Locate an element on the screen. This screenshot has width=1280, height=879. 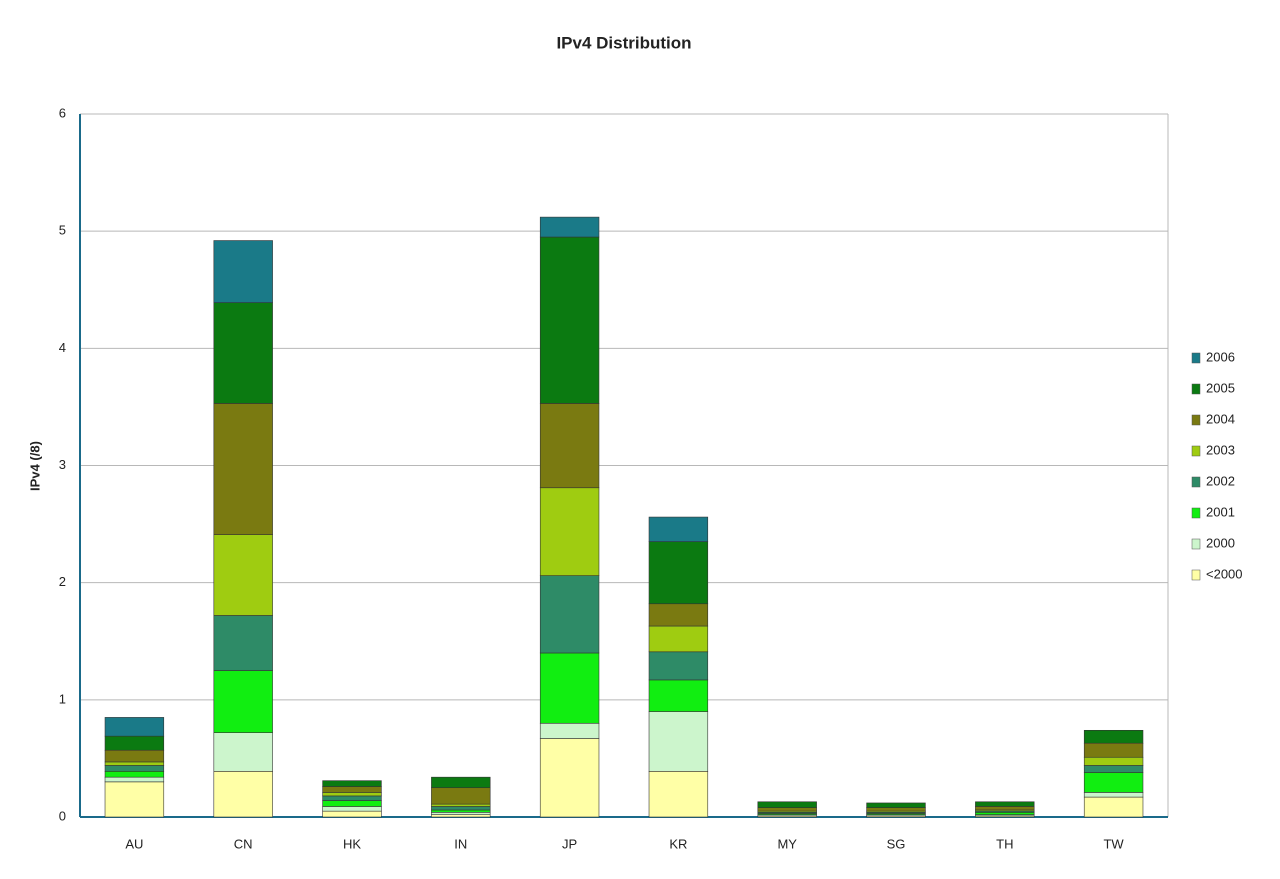
legend-label: 2006 is located at coordinates (1220, 356).